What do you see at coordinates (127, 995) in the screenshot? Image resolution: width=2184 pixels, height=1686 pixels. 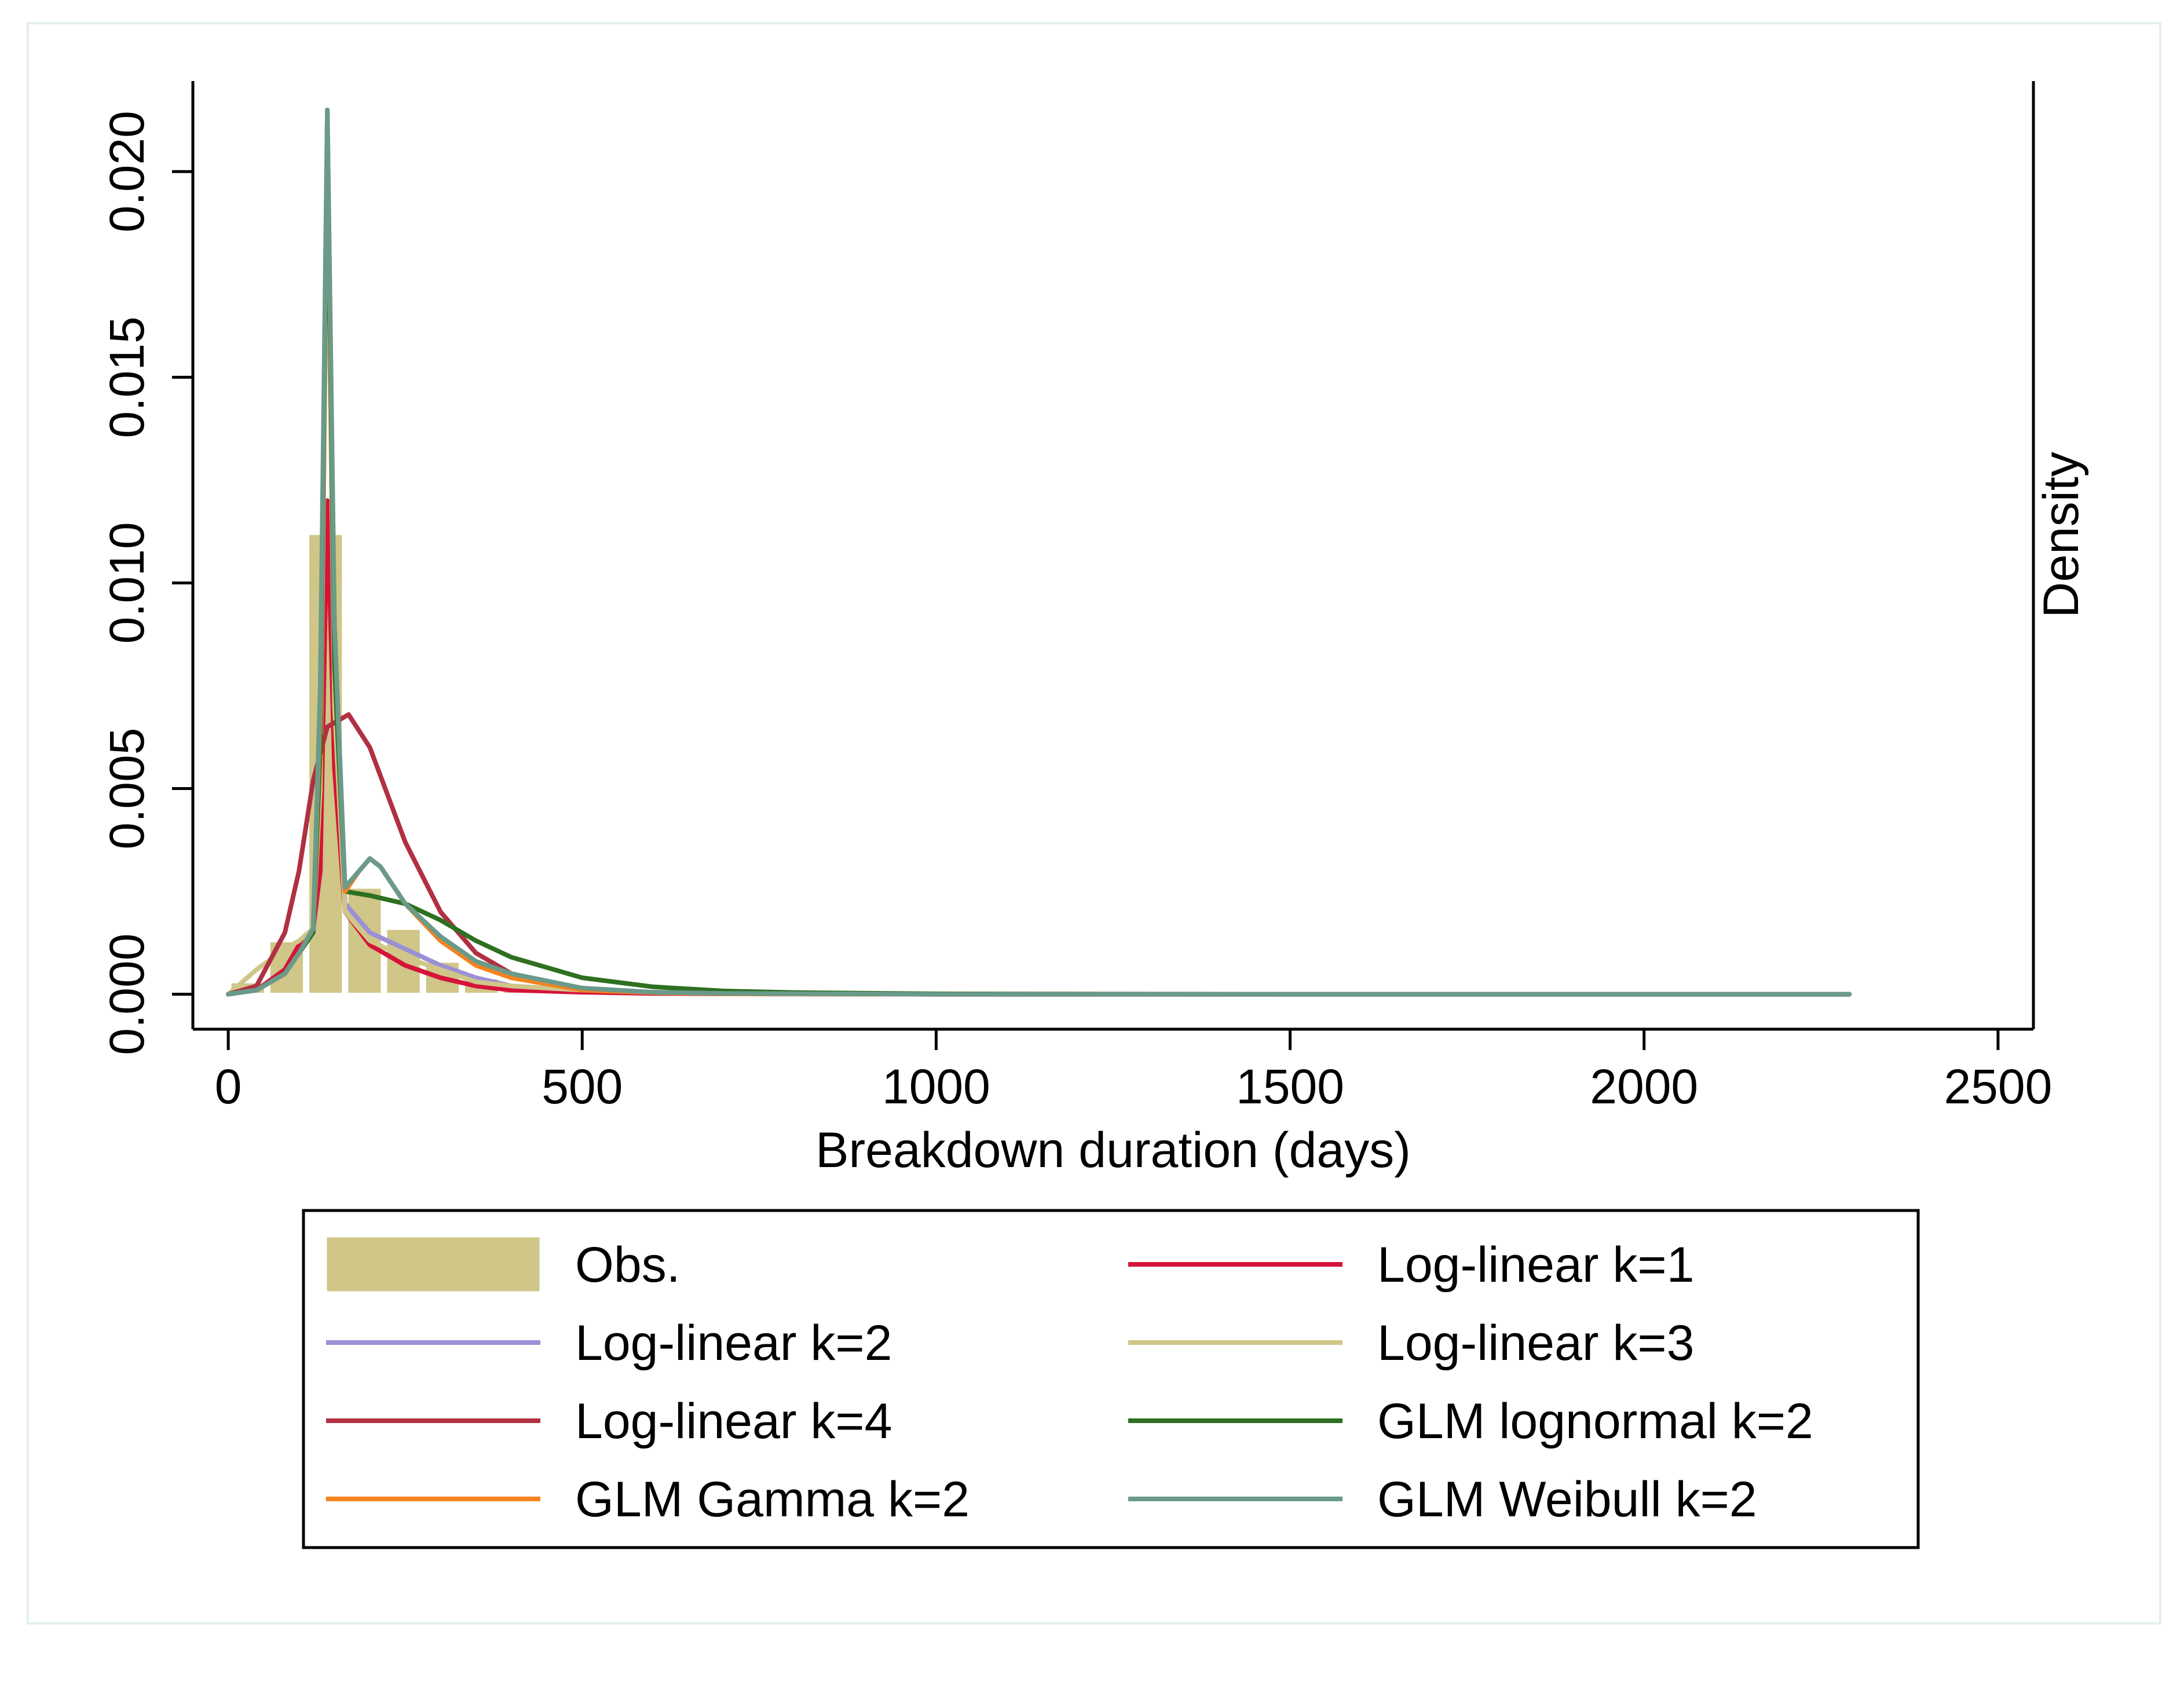 I see `y-tick-label: 0.000` at bounding box center [127, 995].